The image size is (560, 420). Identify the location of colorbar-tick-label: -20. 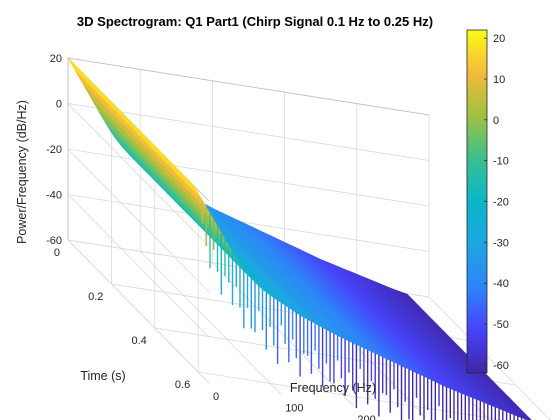
(501, 203).